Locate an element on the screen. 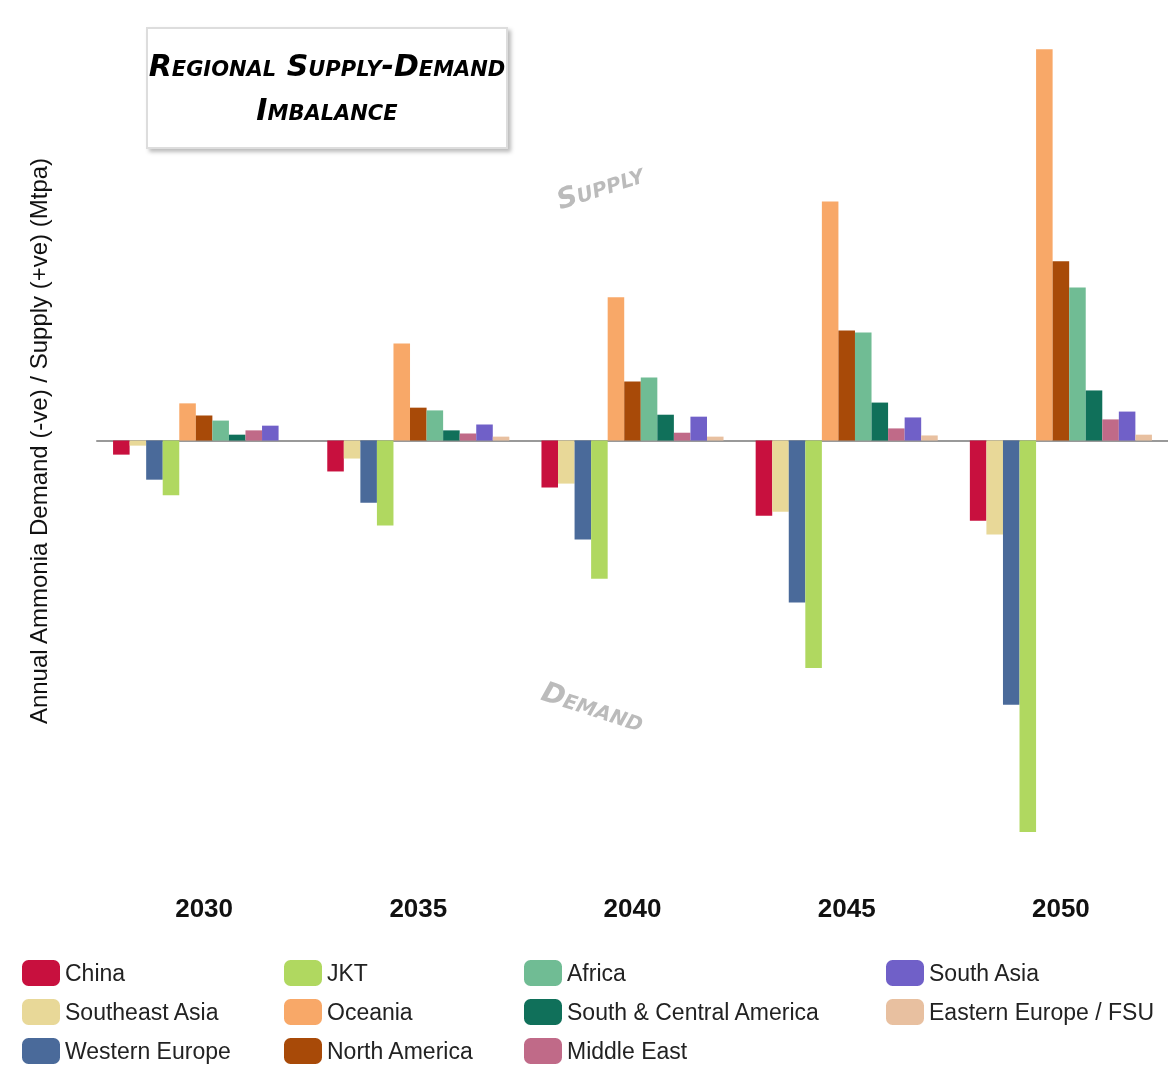 Image resolution: width=1168 pixels, height=1081 pixels. legend-label: South & Central America is located at coordinates (693, 1012).